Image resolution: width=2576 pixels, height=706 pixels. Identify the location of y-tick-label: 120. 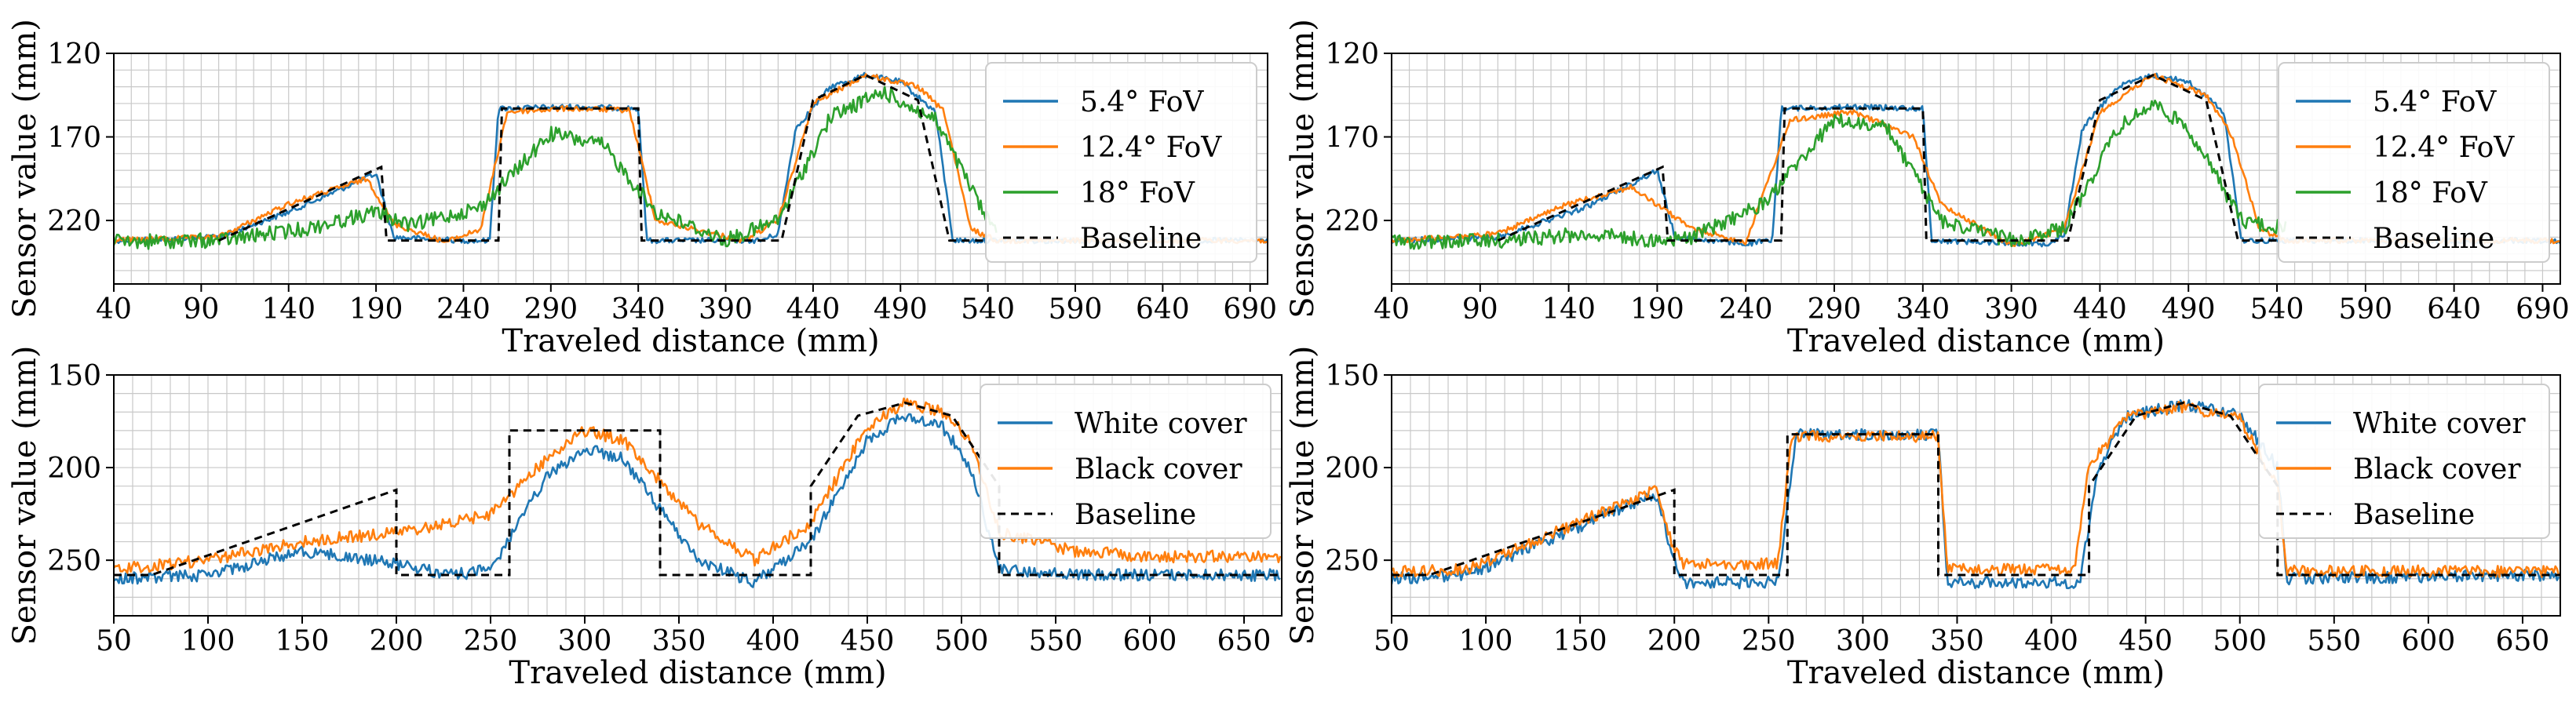
(1352, 54).